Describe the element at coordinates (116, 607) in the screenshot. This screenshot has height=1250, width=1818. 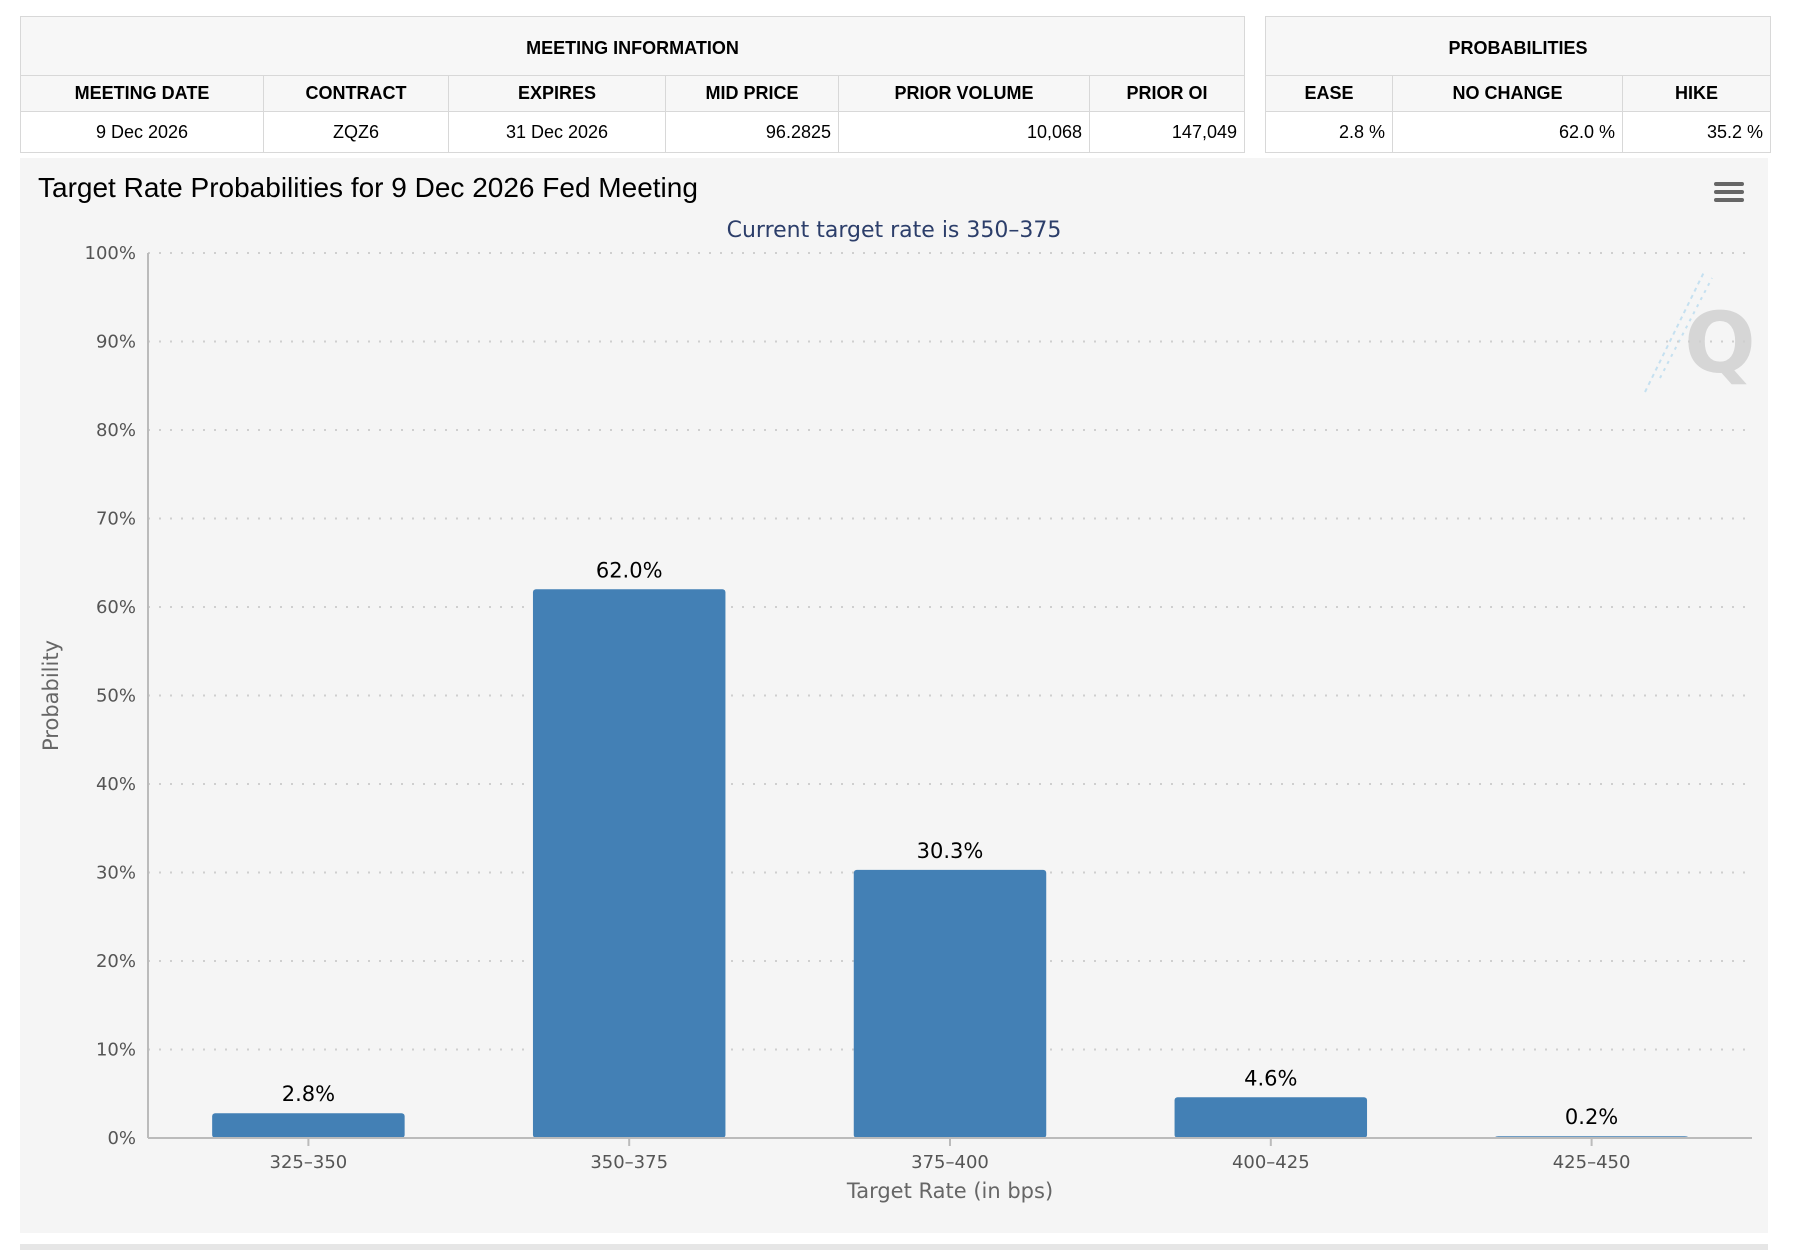
I see `y-tick-label: 60%` at that location.